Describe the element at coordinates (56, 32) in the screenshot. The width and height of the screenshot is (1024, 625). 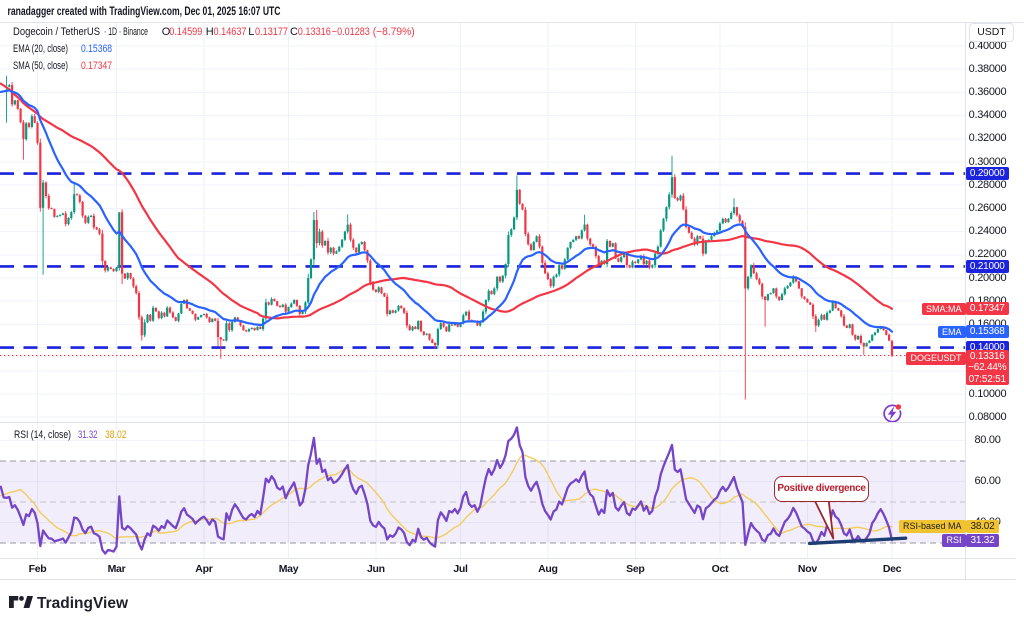
I see `svg-text: Dogecoin / TetherUS` at that location.